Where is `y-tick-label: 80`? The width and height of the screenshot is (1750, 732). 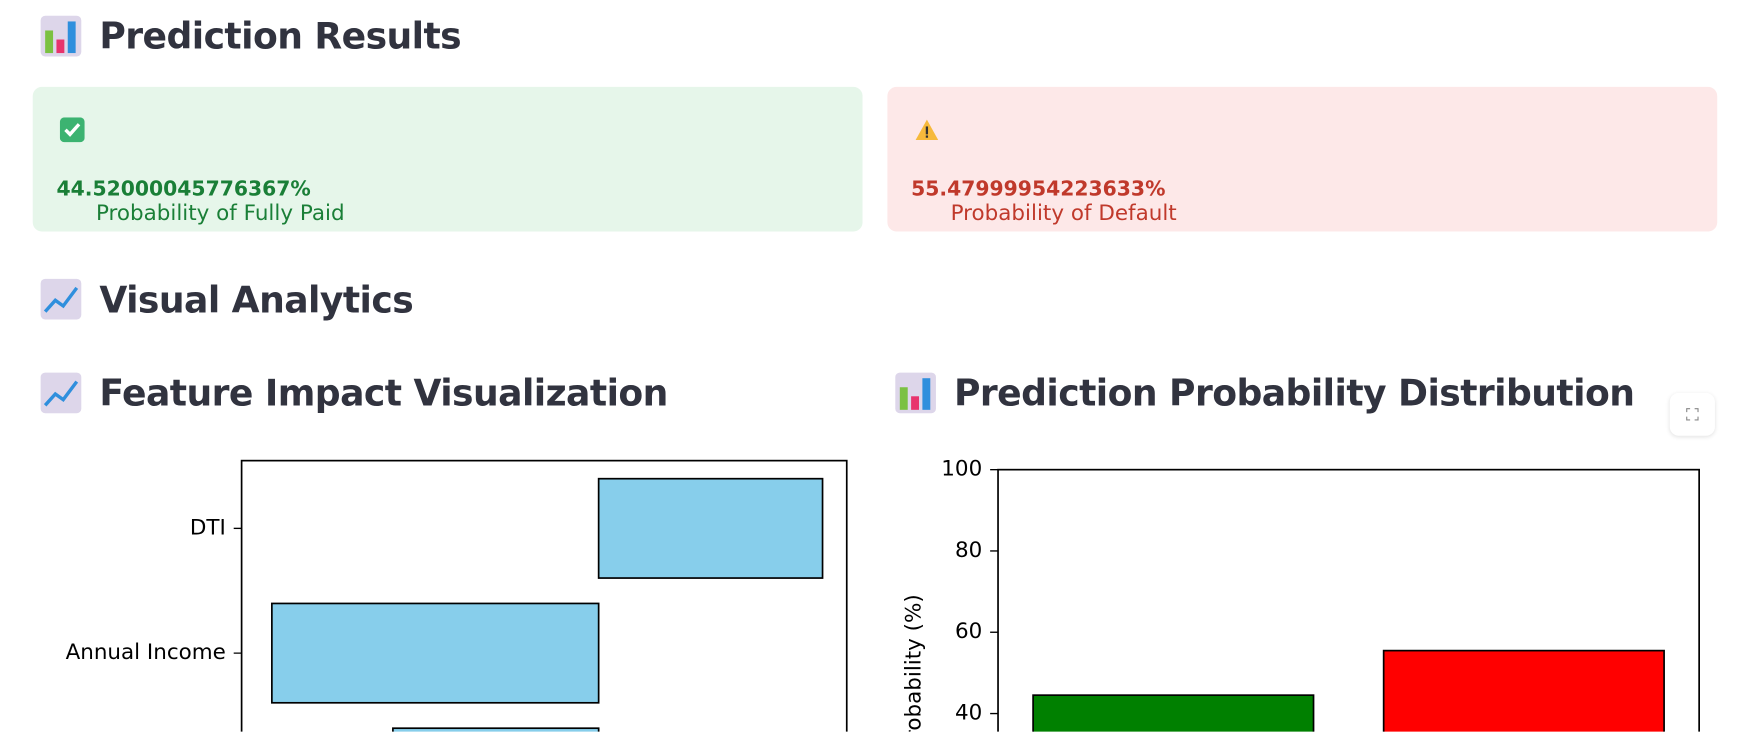
y-tick-label: 80 is located at coordinates (968, 550).